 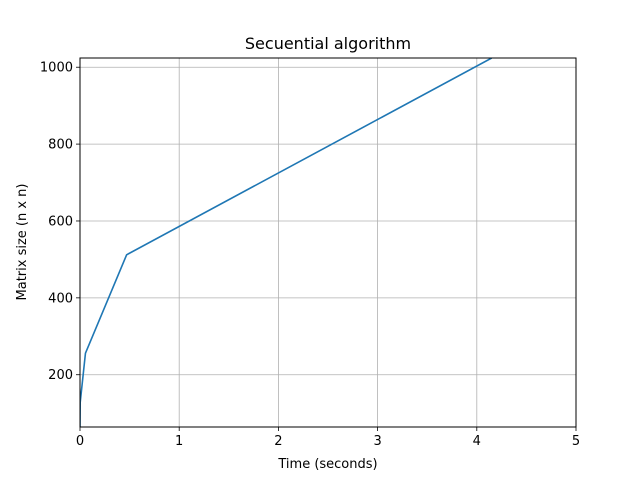 I want to click on x-tick-label: 5, so click(x=576, y=441).